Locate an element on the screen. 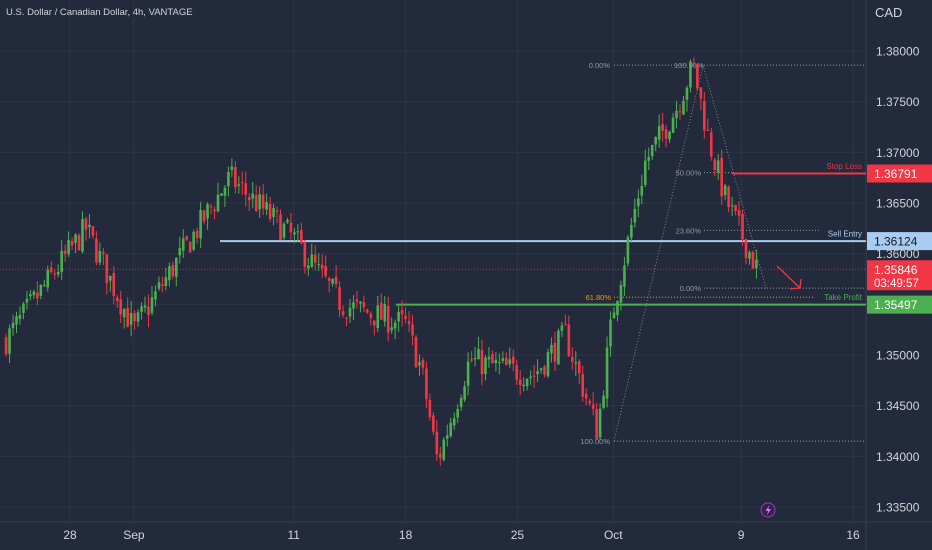 This screenshot has height=550, width=932. price-badge-text: 1.36791 is located at coordinates (896, 174).